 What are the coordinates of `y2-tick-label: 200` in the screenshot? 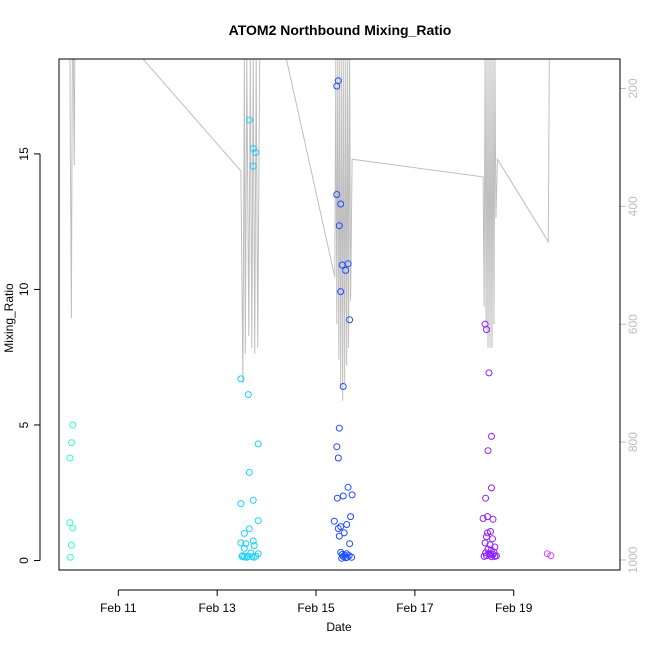 It's located at (633, 88).